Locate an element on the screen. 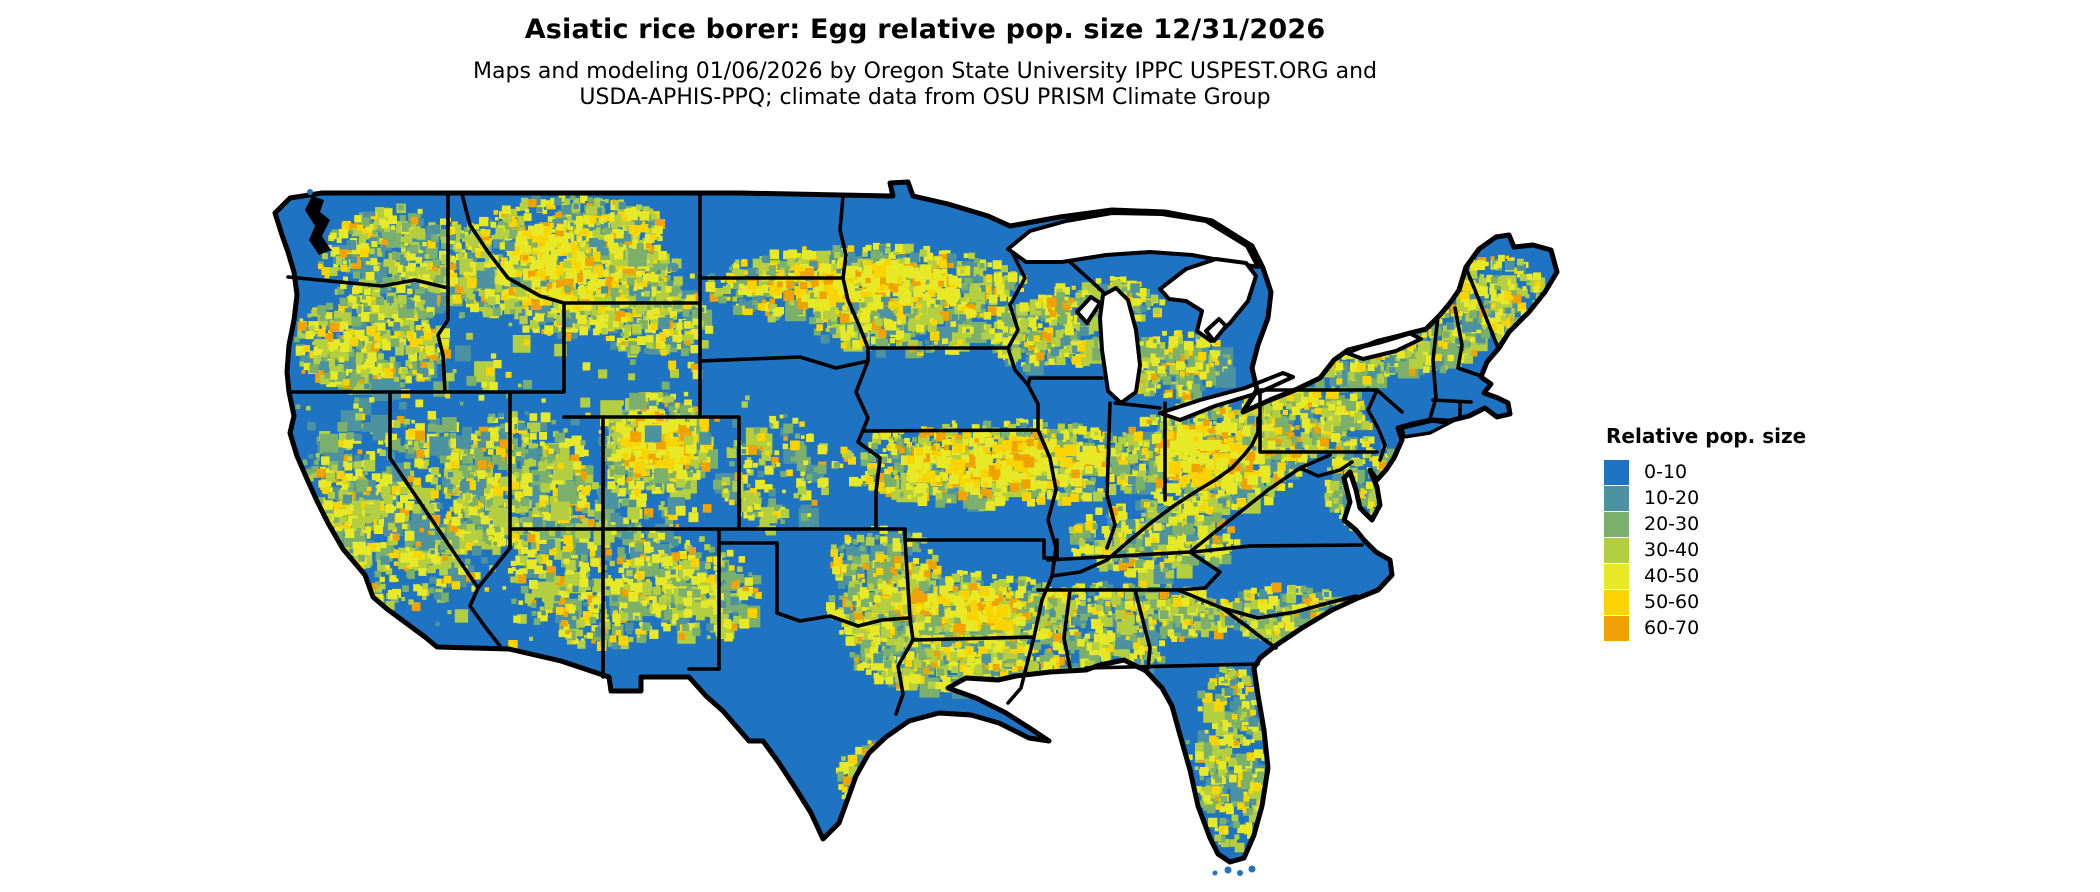  legend-item: 10-20 is located at coordinates (1705, 498).